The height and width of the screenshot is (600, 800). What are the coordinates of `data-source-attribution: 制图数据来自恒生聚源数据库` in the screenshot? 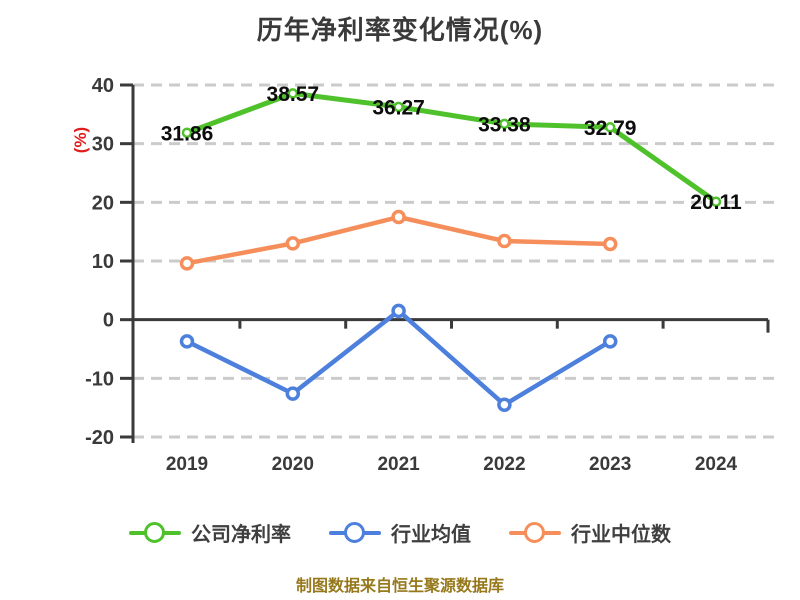 It's located at (399, 586).